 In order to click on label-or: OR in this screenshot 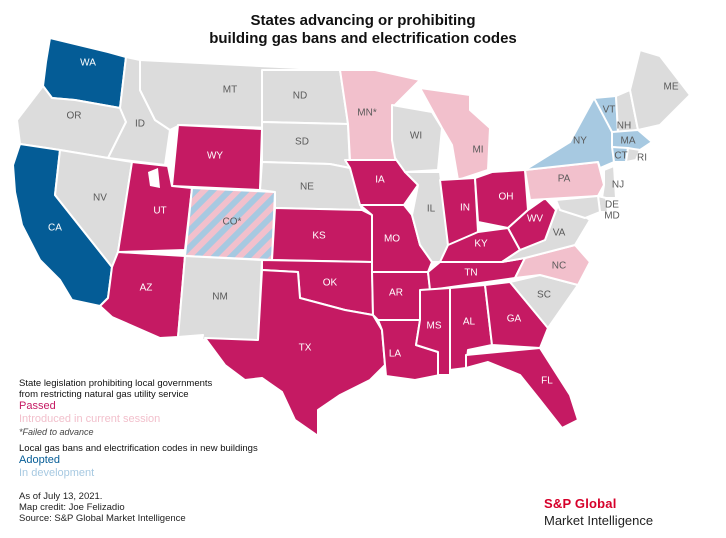, I will do `click(74, 116)`.